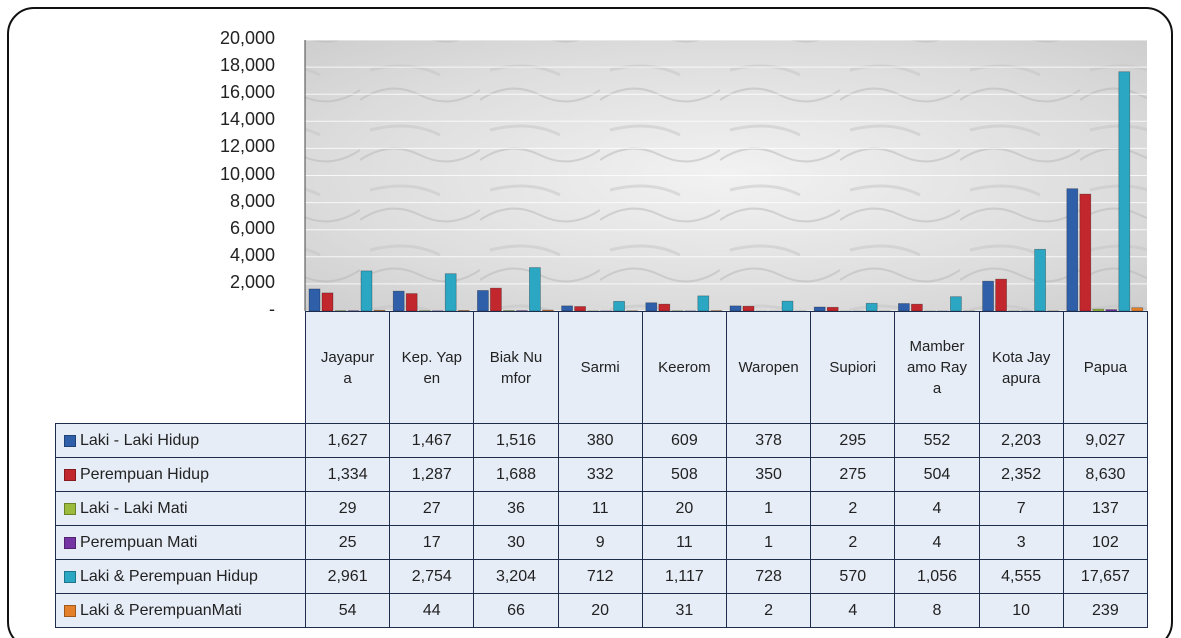 The width and height of the screenshot is (1181, 638). I want to click on y-tick-label: 4,000, so click(252, 254).